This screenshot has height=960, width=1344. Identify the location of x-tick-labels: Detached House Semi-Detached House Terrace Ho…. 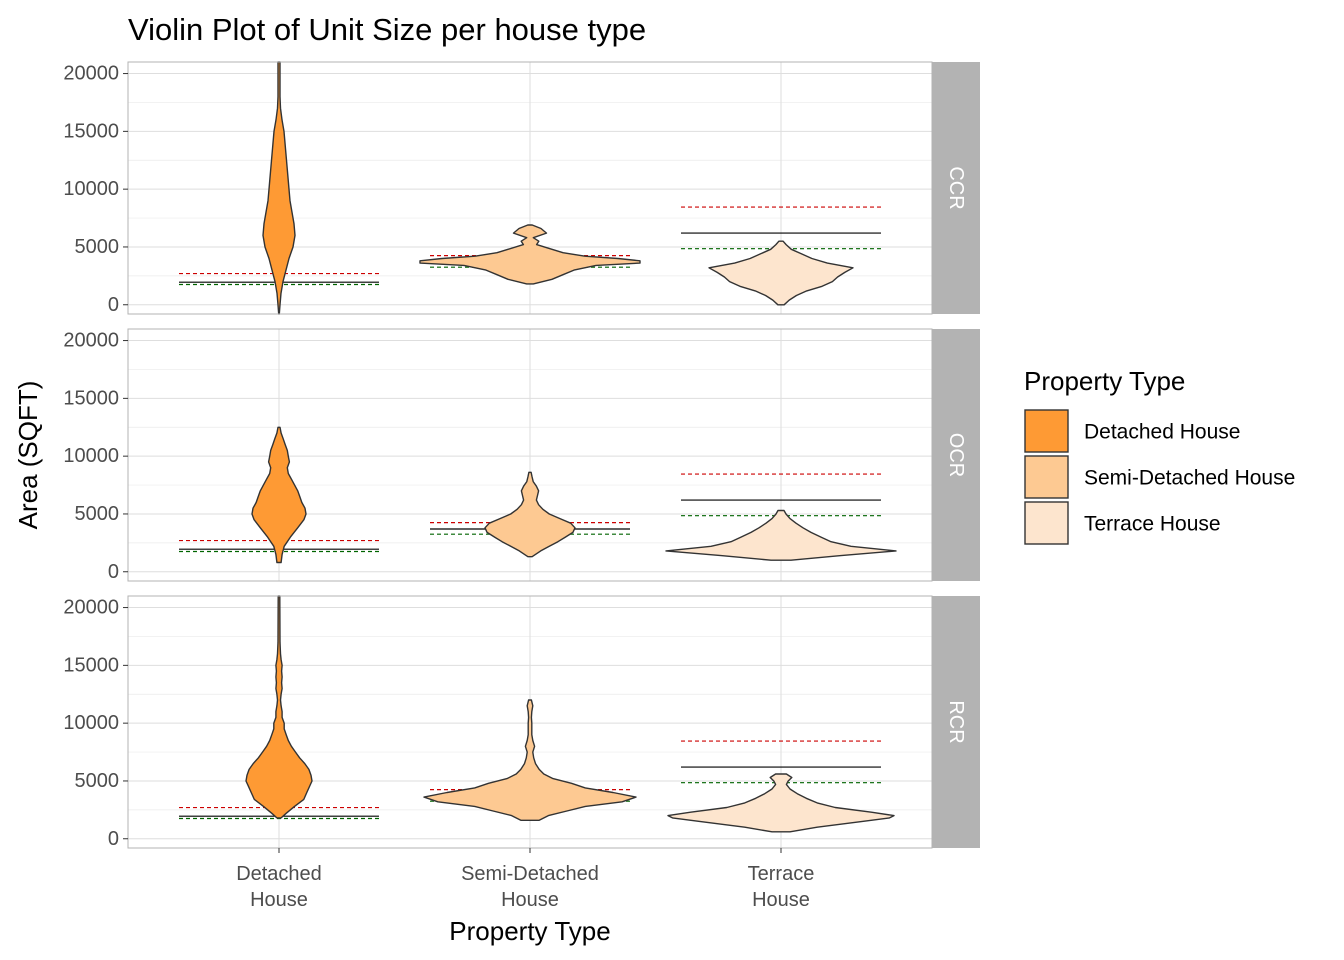
(525, 879).